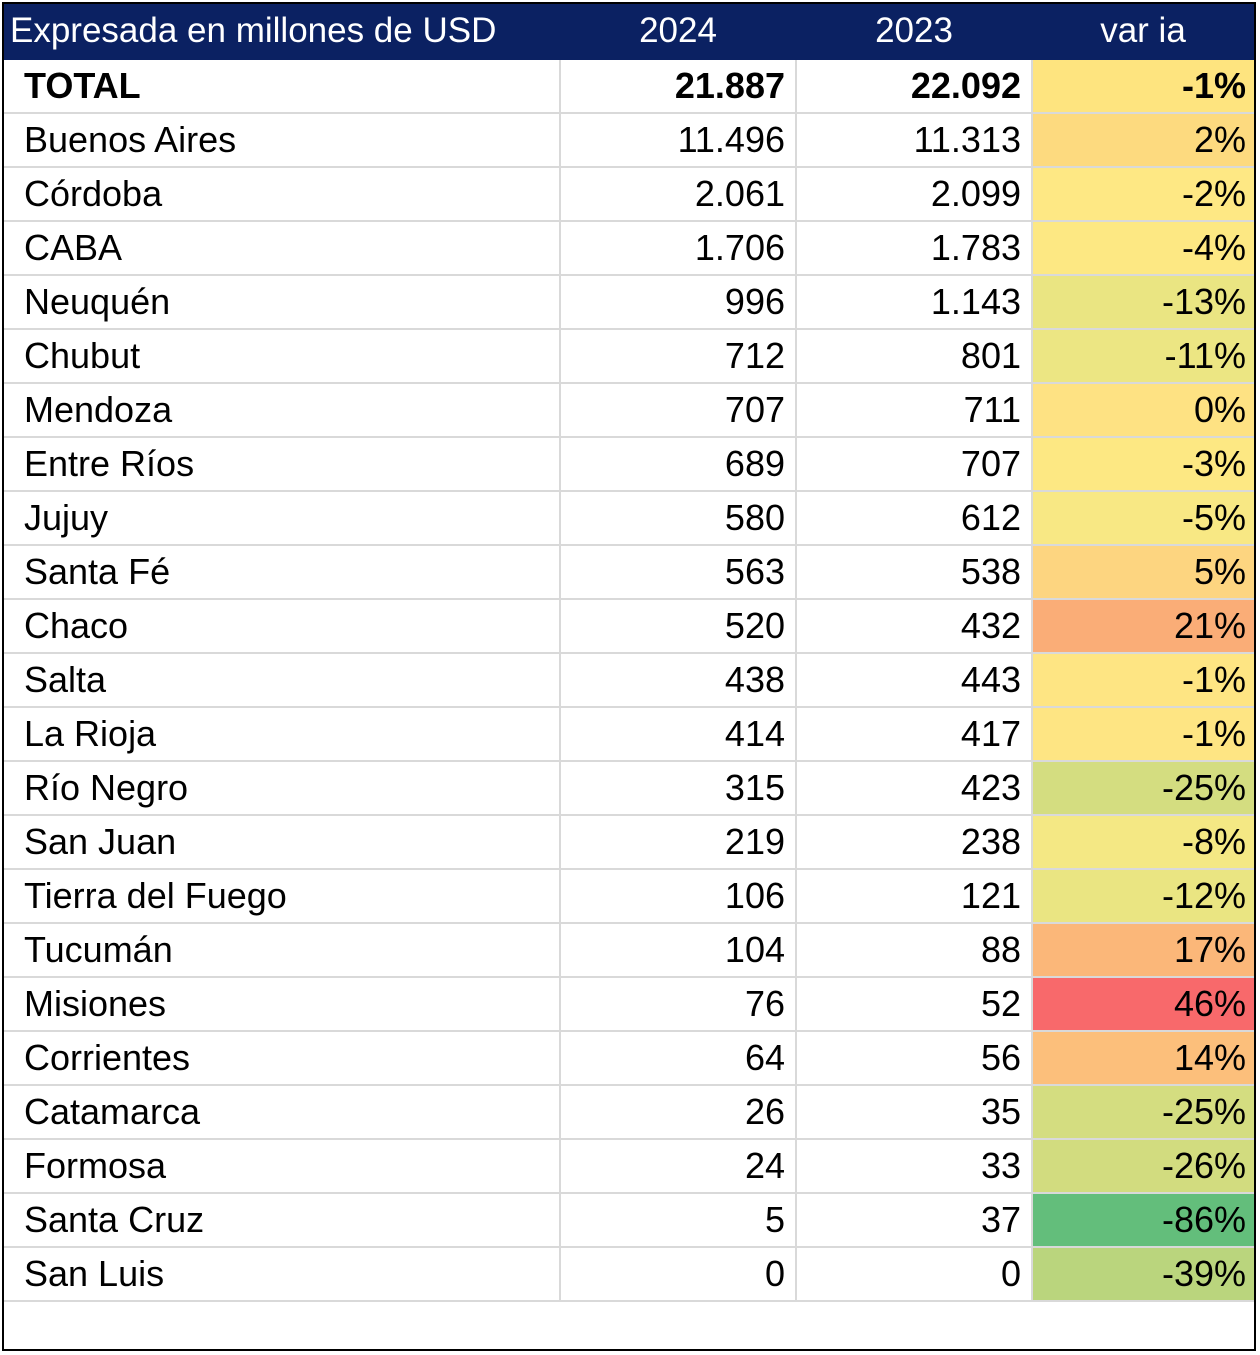 Image resolution: width=1260 pixels, height=1355 pixels. I want to click on province-name-cell: Formosa, so click(282, 1166).